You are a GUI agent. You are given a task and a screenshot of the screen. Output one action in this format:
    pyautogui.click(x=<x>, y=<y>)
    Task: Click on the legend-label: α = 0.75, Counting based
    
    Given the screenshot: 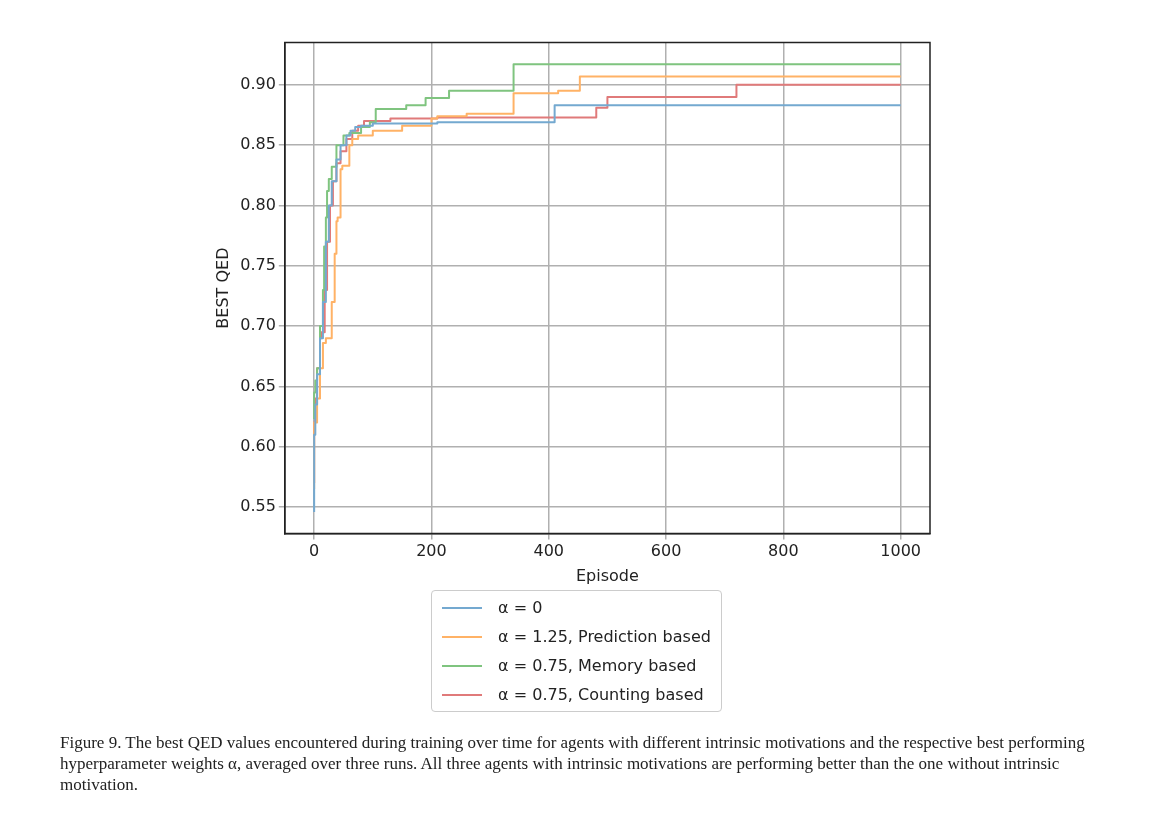 What is the action you would take?
    pyautogui.click(x=601, y=694)
    